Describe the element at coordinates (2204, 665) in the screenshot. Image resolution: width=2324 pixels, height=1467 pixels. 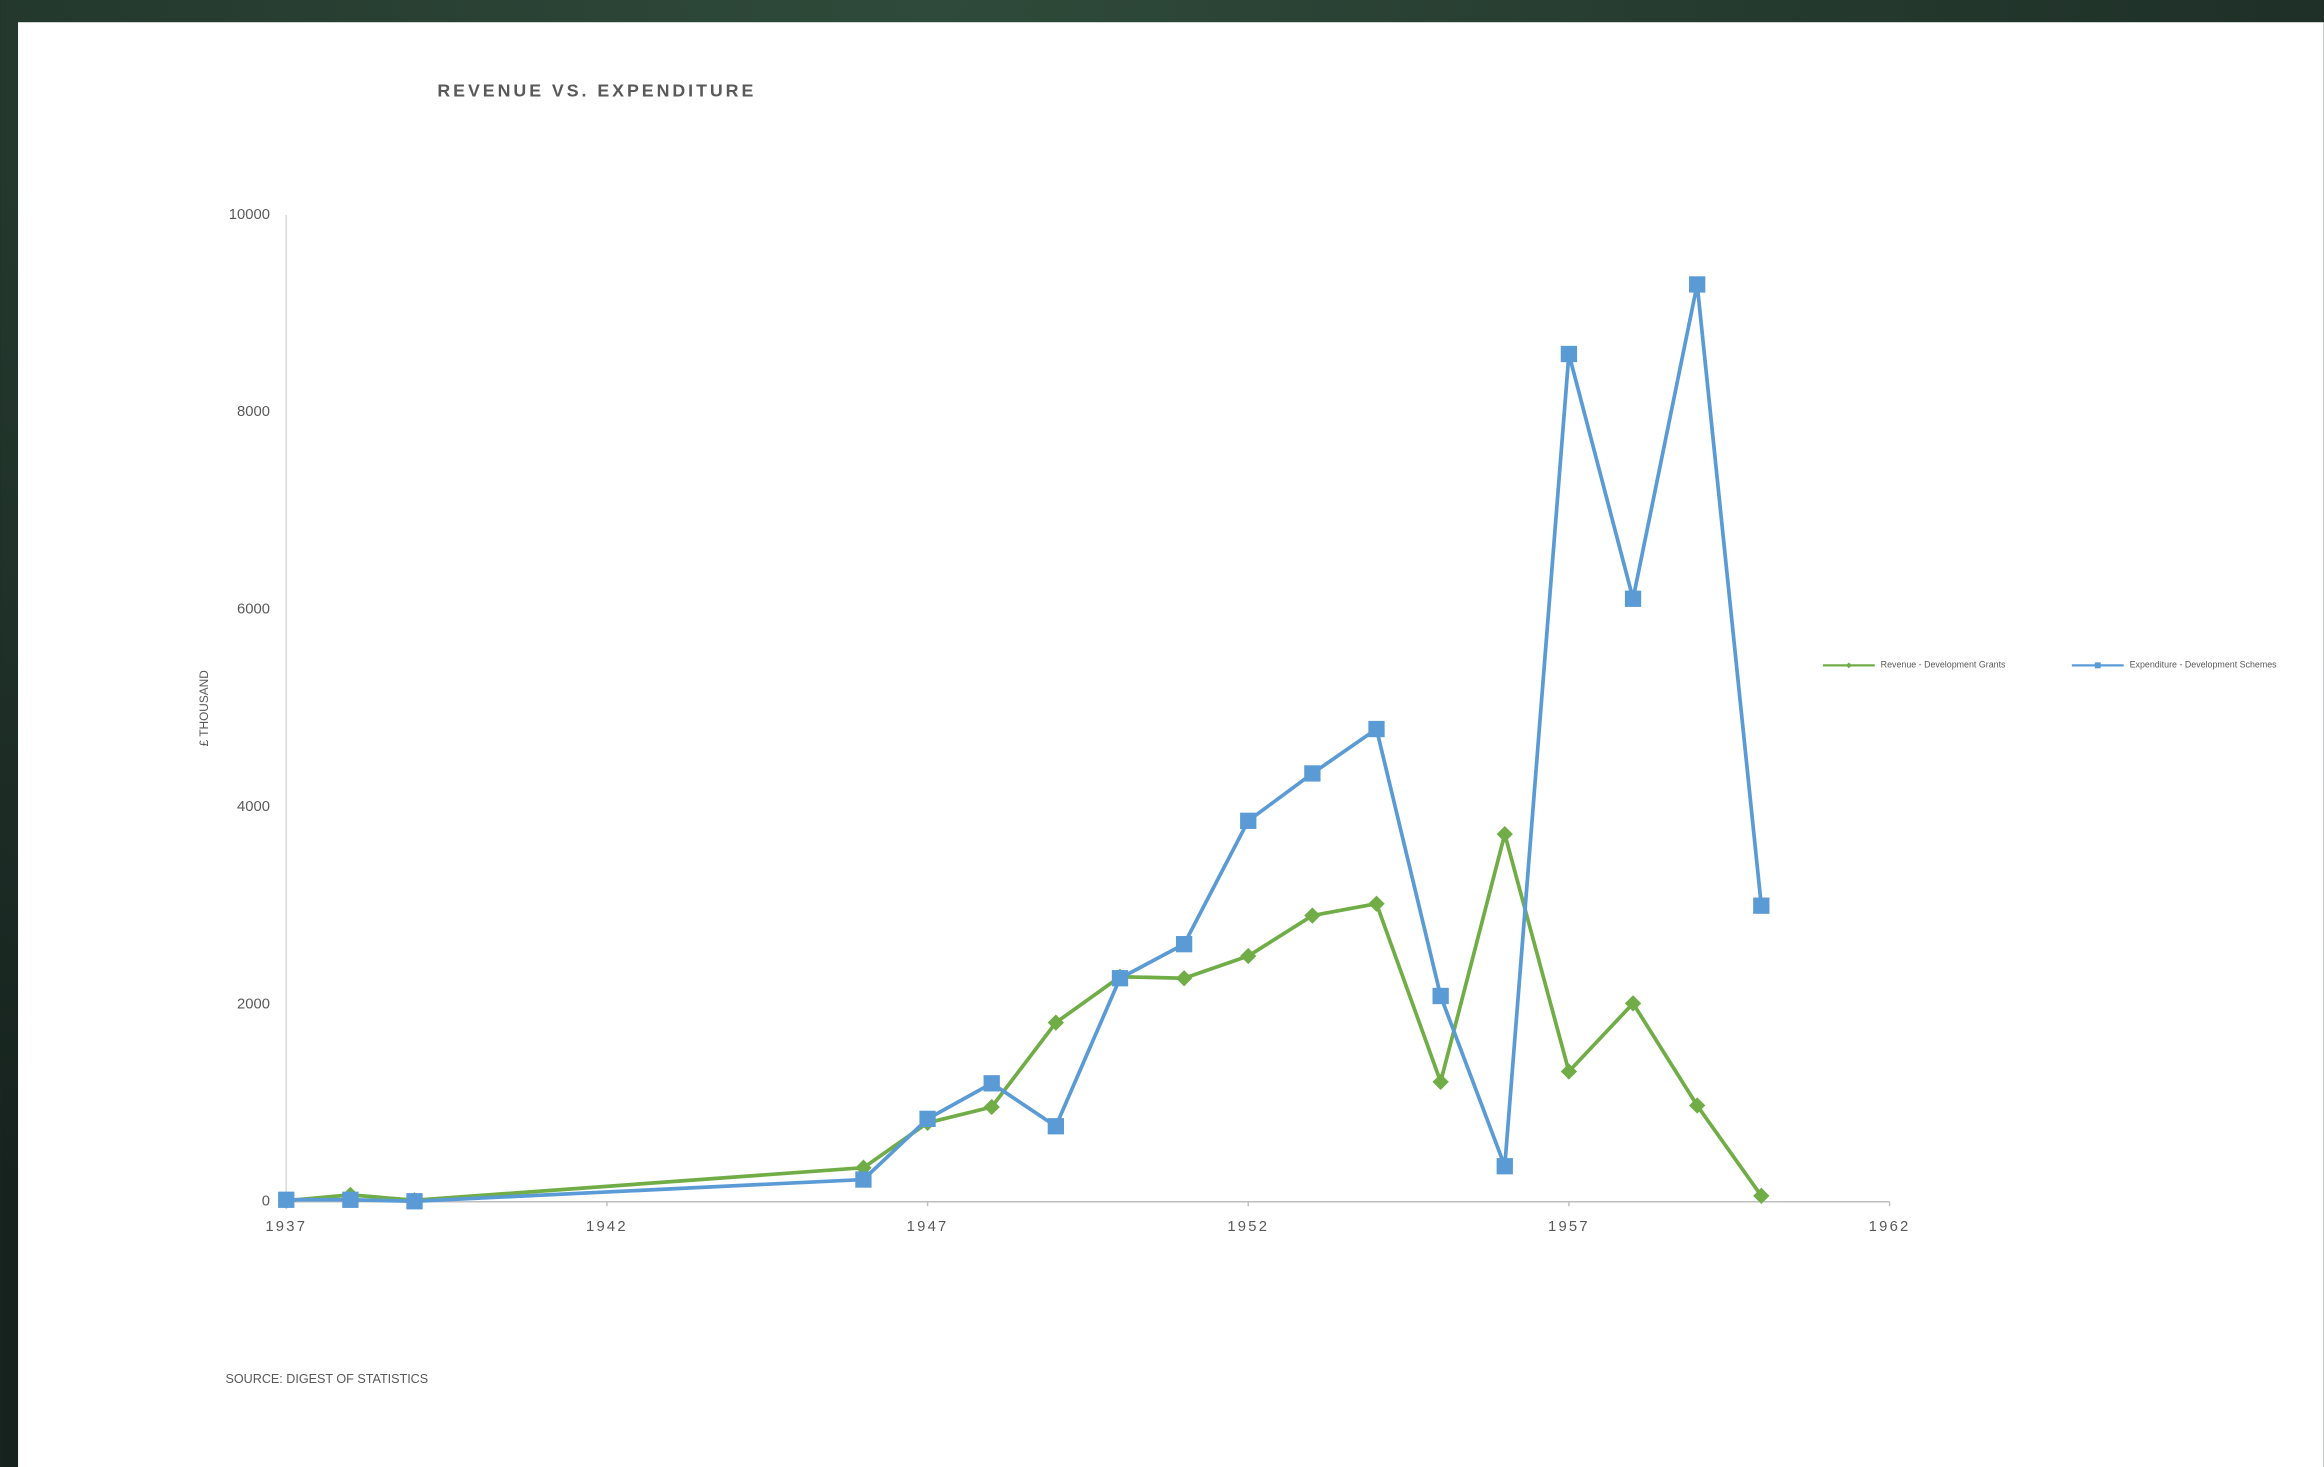
I see `legend-label: Expenditure - Development Schemes` at that location.